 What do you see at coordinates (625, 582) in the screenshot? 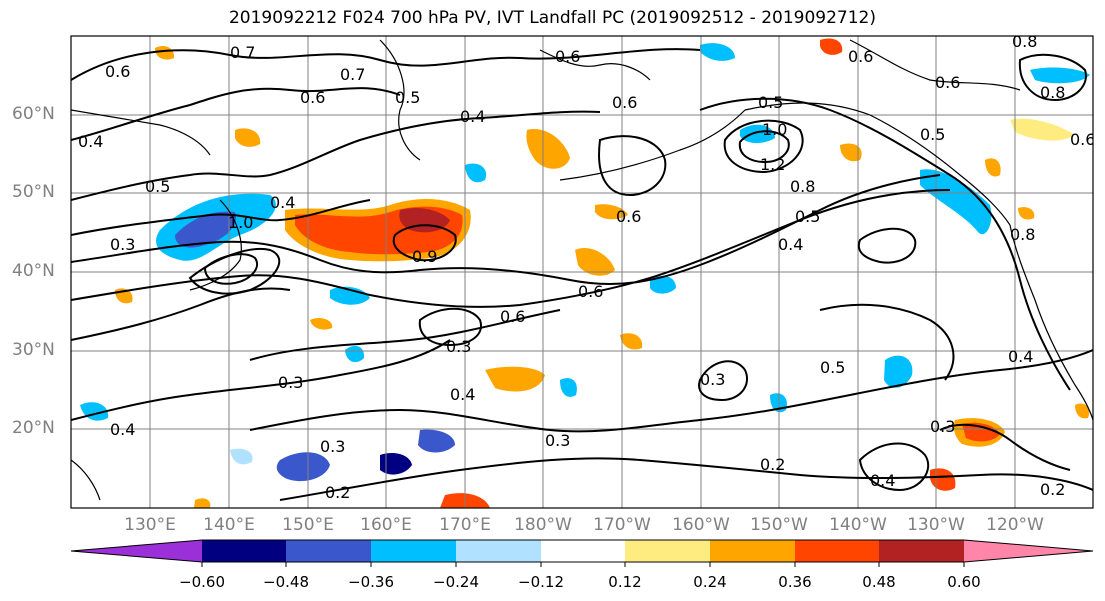
I see `colorbar-tick-label: 0.12` at bounding box center [625, 582].